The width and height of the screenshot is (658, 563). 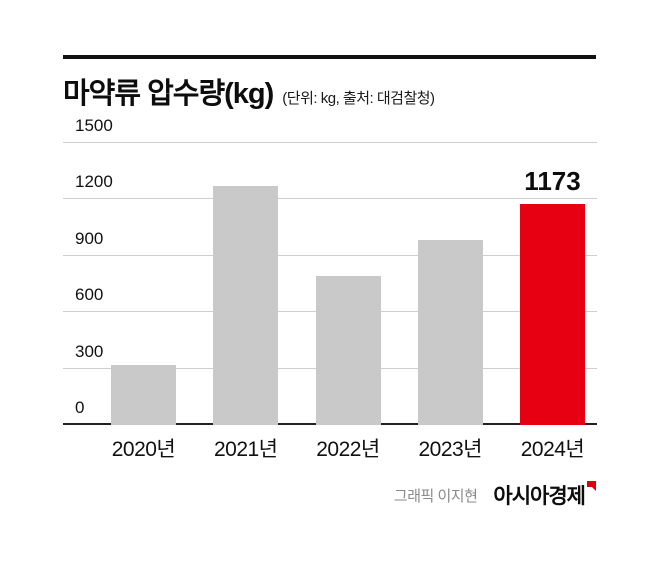 What do you see at coordinates (348, 350) in the screenshot?
I see `bar-2022년` at bounding box center [348, 350].